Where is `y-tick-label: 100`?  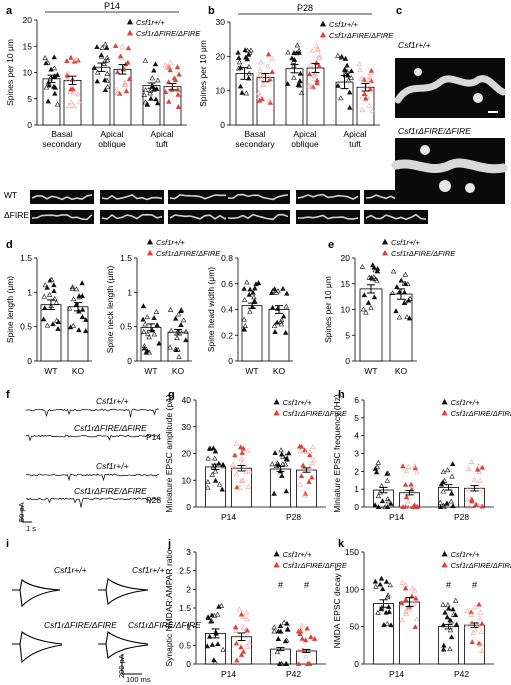 y-tick-label: 100 is located at coordinates (352, 589).